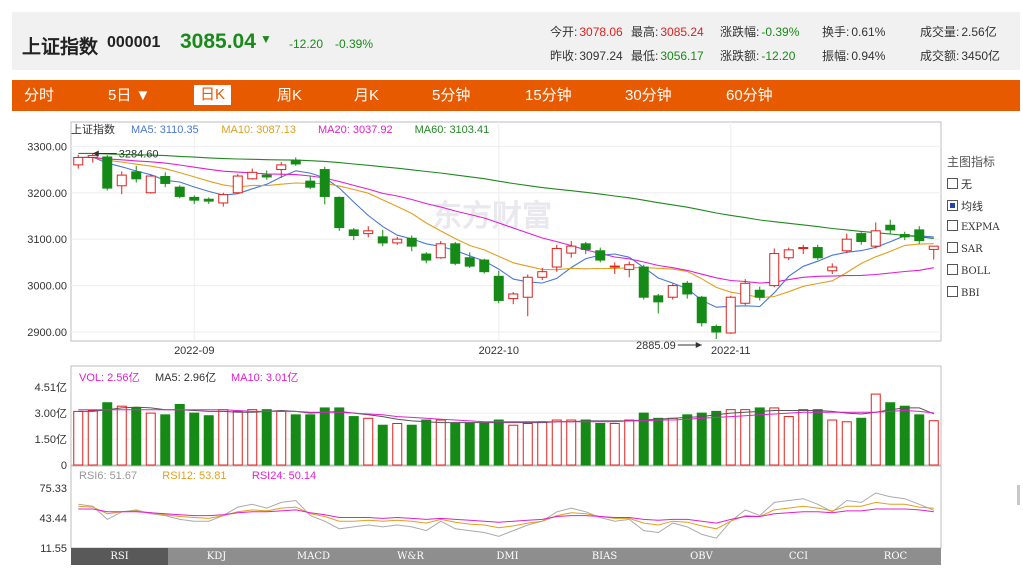 The image size is (1023, 570). What do you see at coordinates (213, 95) in the screenshot?
I see `tab-period-2: 日K` at bounding box center [213, 95].